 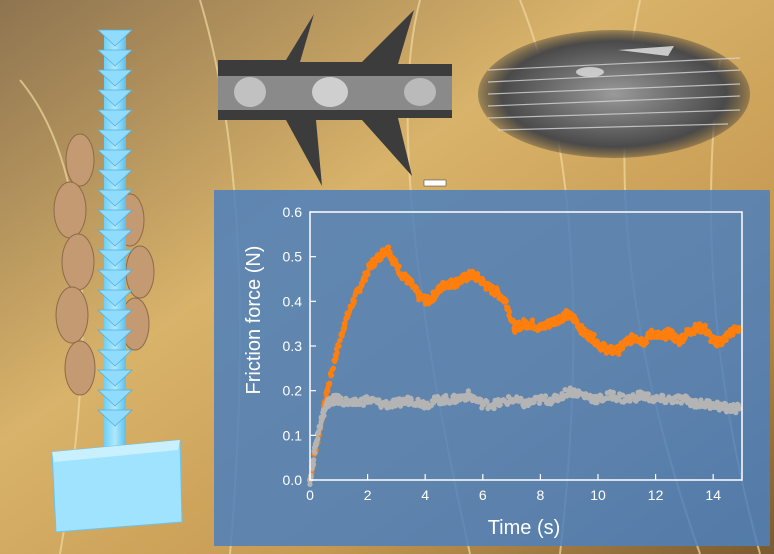 What do you see at coordinates (541, 495) in the screenshot?
I see `x-tick-label: 8` at bounding box center [541, 495].